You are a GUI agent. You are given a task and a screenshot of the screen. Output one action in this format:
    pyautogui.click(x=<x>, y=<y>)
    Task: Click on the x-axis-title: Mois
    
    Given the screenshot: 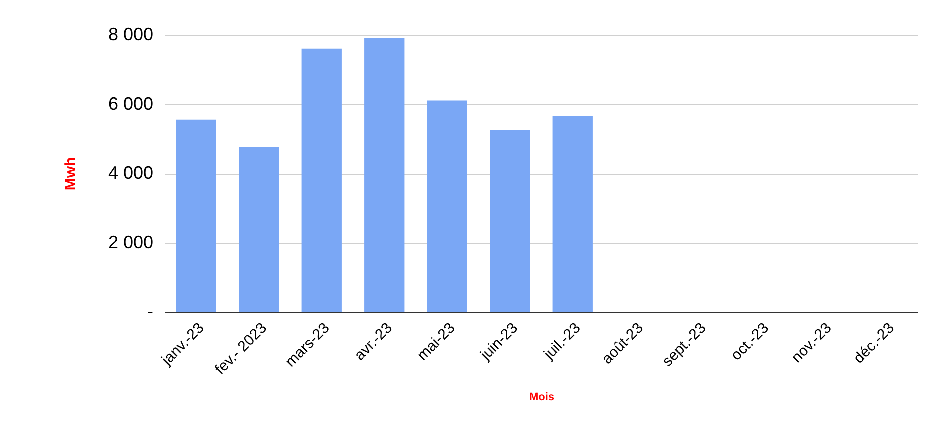 What is the action you would take?
    pyautogui.click(x=542, y=397)
    